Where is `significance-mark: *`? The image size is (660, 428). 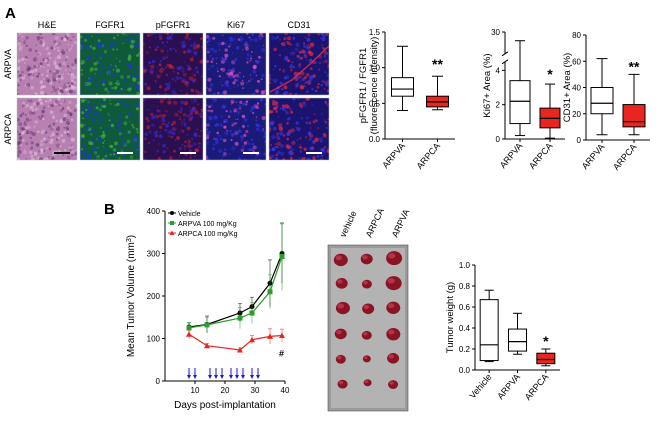
significance-mark: * is located at coordinates (550, 74).